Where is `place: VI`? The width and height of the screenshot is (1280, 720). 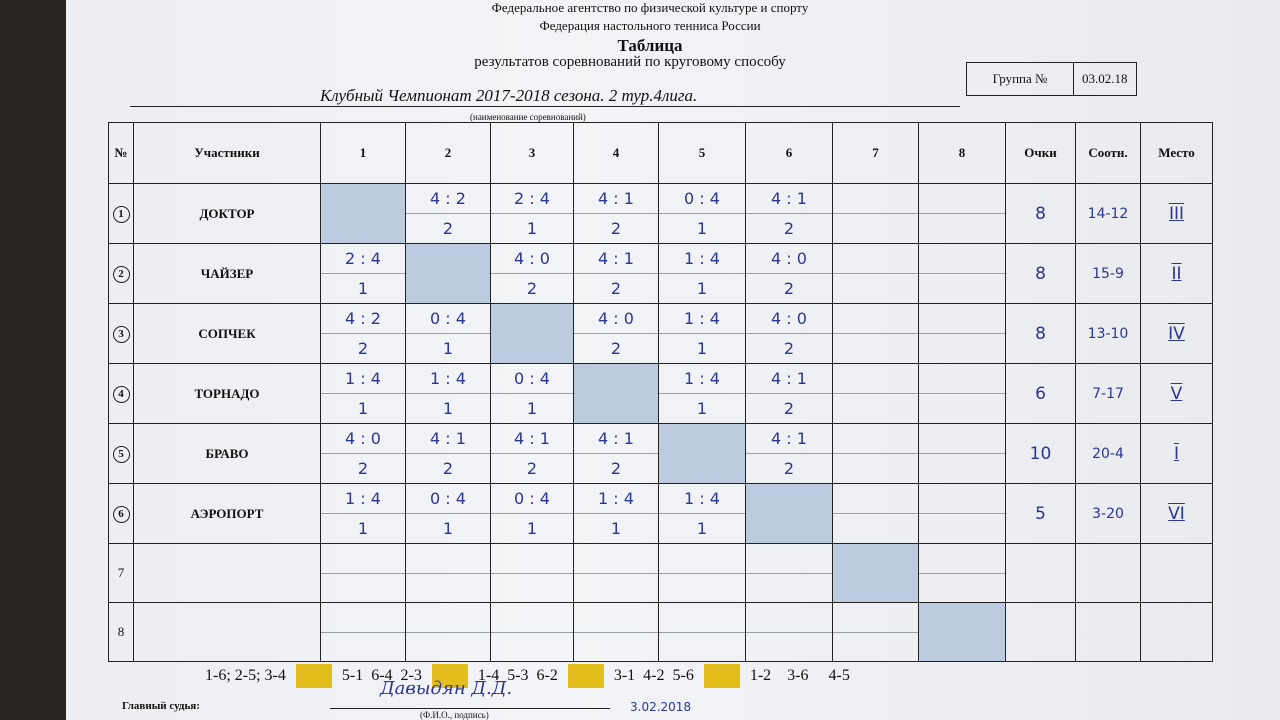
place: VI is located at coordinates (1176, 513).